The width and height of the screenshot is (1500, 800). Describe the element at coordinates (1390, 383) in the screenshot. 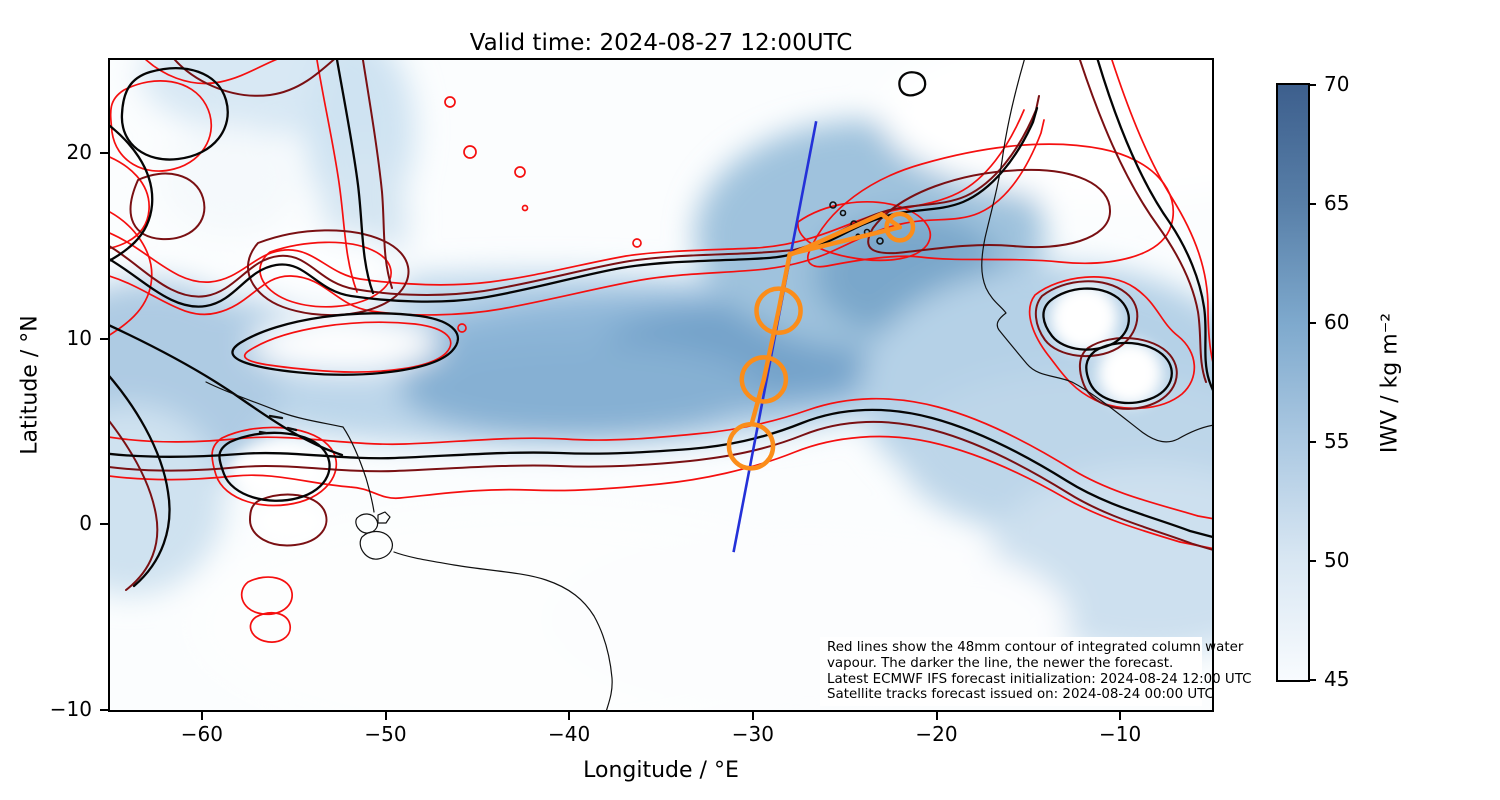

I see `colorbar-label: IWV / kg m⁻²` at that location.